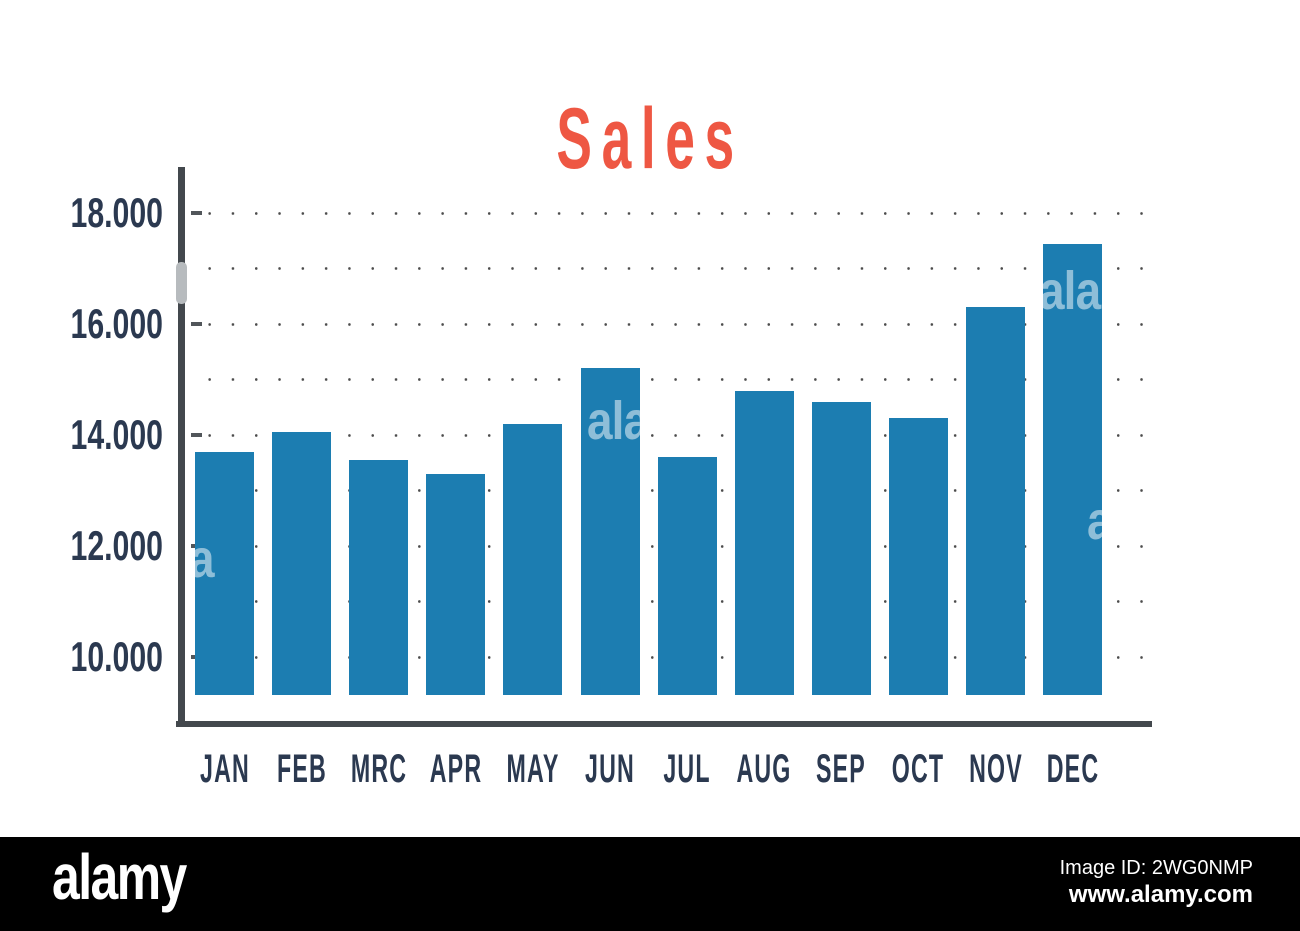  What do you see at coordinates (918, 556) in the screenshot?
I see `bar-oct` at bounding box center [918, 556].